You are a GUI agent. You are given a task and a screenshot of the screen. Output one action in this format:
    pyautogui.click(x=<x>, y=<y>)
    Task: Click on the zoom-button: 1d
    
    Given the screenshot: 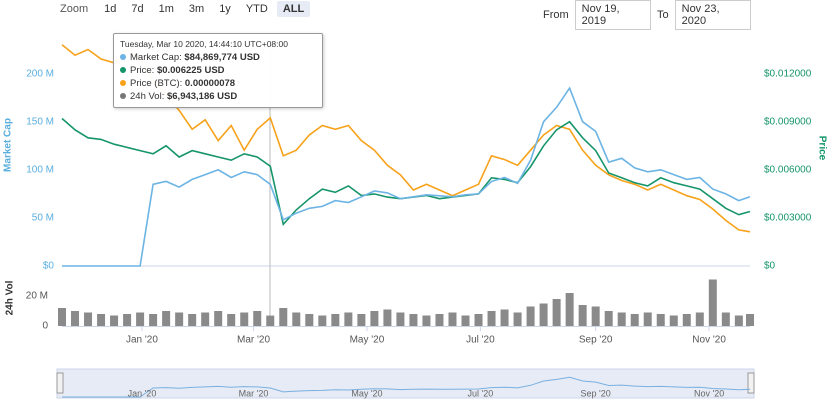 What is the action you would take?
    pyautogui.click(x=110, y=9)
    